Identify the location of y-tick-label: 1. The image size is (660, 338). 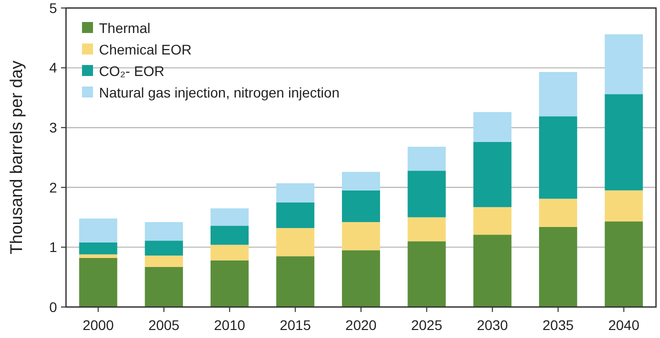
(53, 247).